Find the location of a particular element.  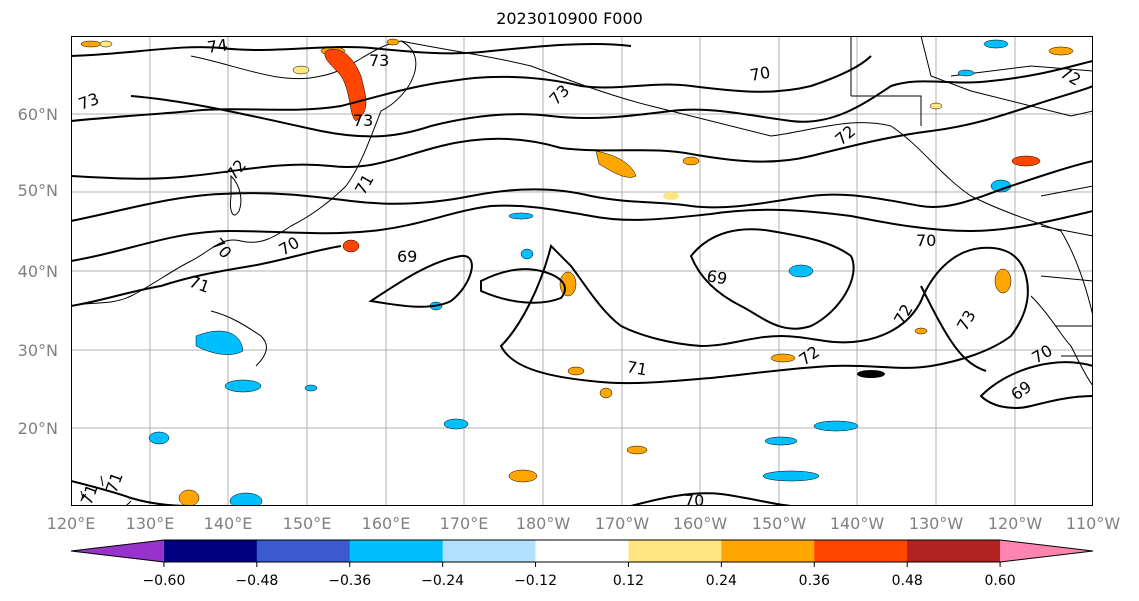

lon-label-150w: 150°W is located at coordinates (779, 523).